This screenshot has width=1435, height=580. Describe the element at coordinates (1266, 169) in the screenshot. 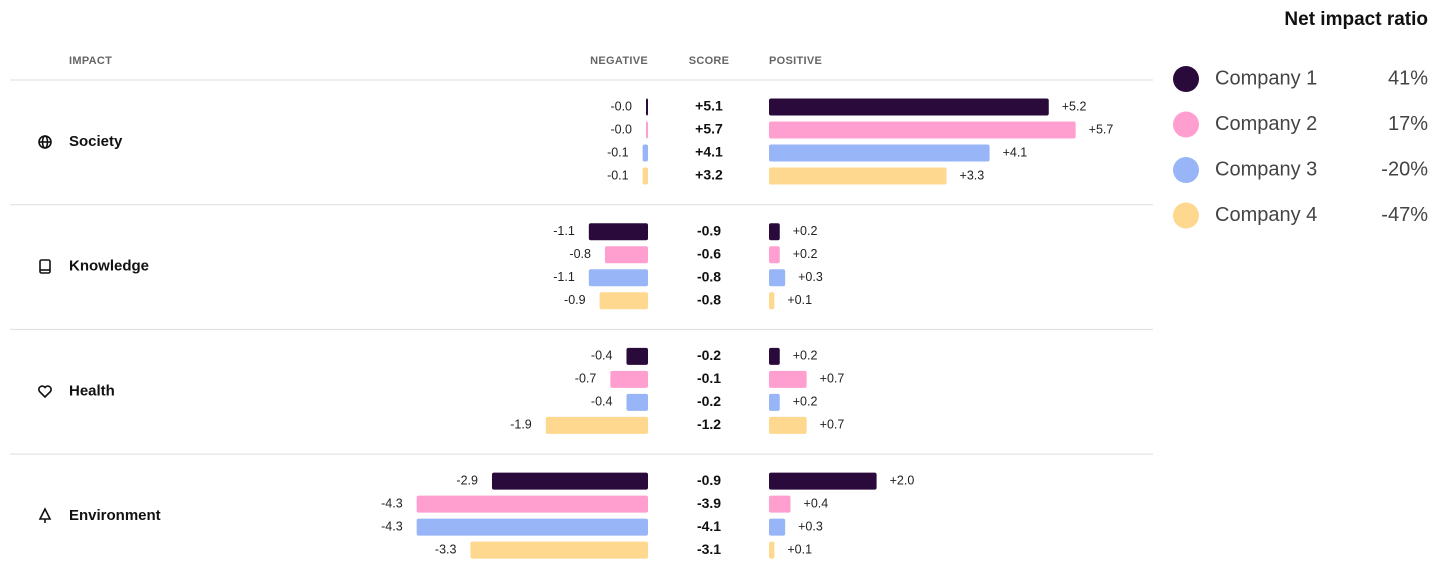

I see `legend-name: Company 3` at that location.